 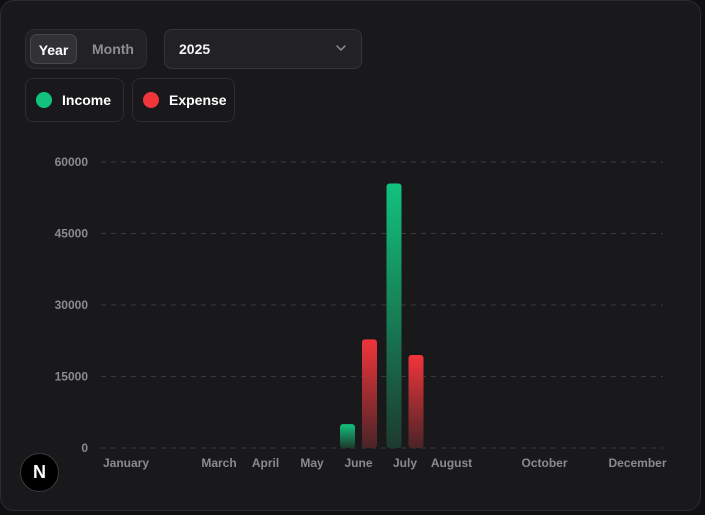 I want to click on bar-expense-july, so click(x=416, y=401).